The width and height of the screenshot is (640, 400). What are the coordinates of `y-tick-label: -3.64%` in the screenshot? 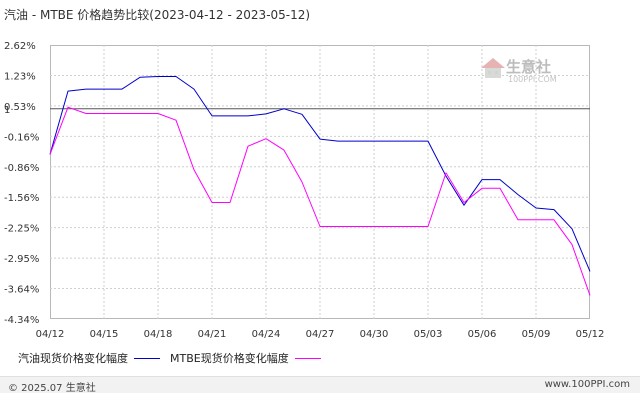 It's located at (21, 290).